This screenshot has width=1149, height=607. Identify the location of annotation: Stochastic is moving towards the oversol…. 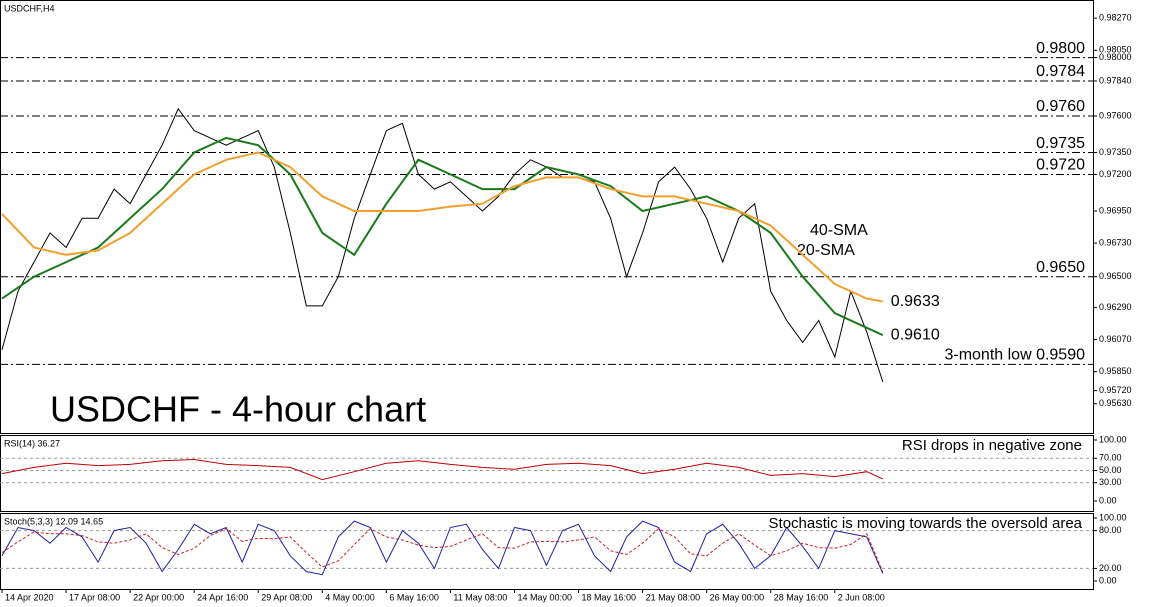
(926, 523).